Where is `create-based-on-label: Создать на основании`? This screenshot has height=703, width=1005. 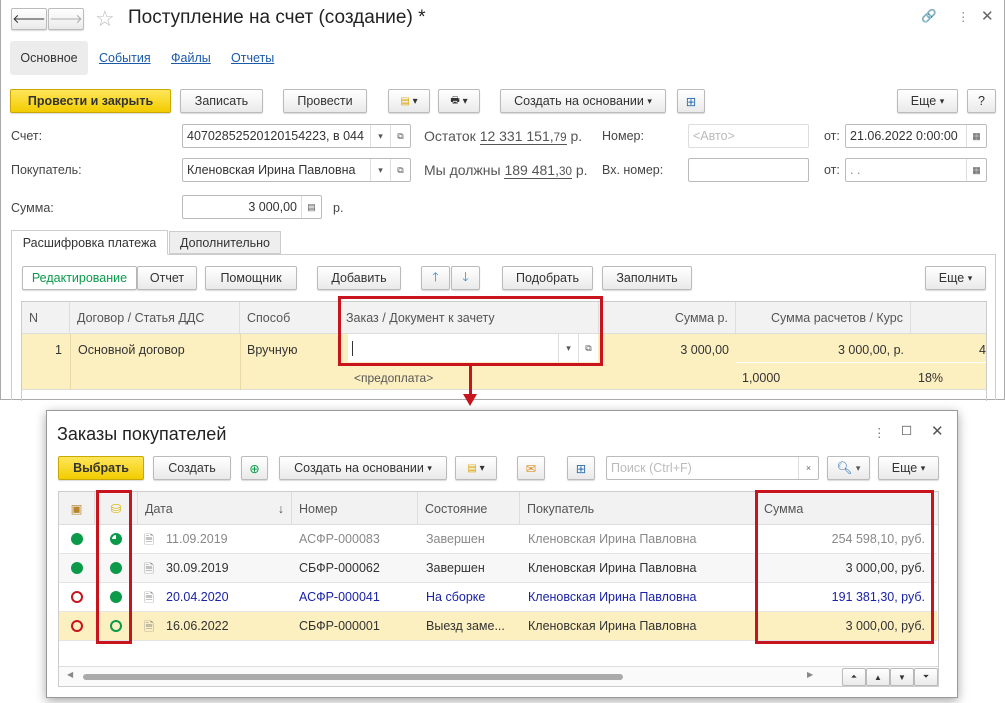 create-based-on-label: Создать на основании is located at coordinates (579, 101).